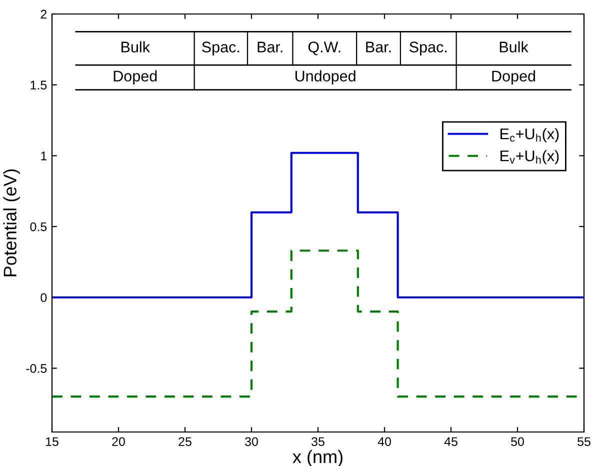  What do you see at coordinates (318, 441) in the screenshot?
I see `x-tick-label: 35` at bounding box center [318, 441].